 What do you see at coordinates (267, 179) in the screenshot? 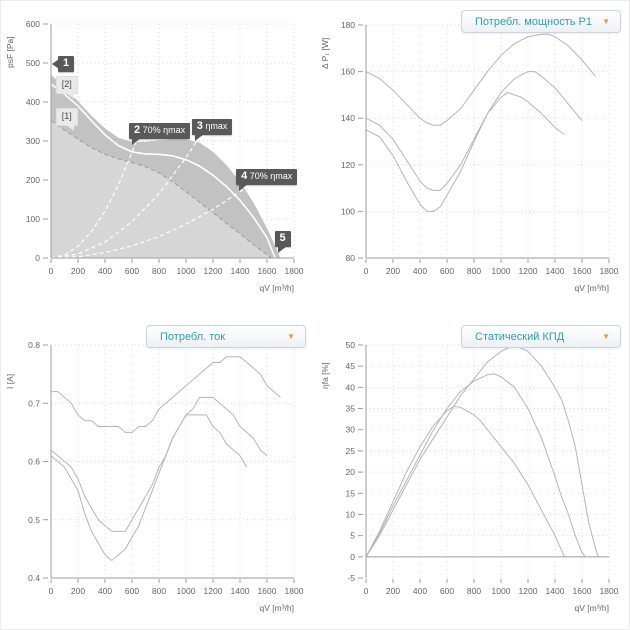
I see `marker-4: 4 70% ηmax` at bounding box center [267, 179].